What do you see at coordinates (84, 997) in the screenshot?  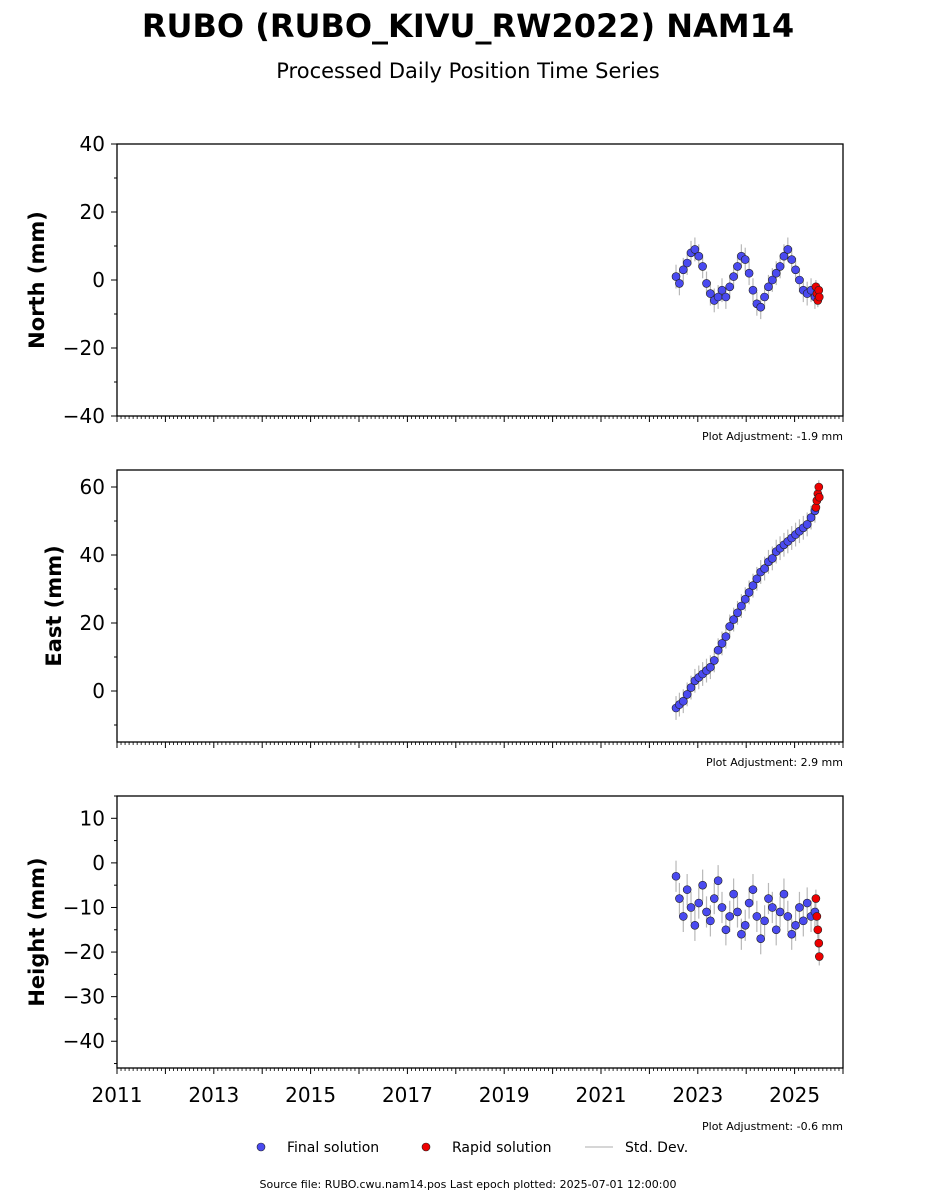 I see `height-y-tick-label: −30` at bounding box center [84, 997].